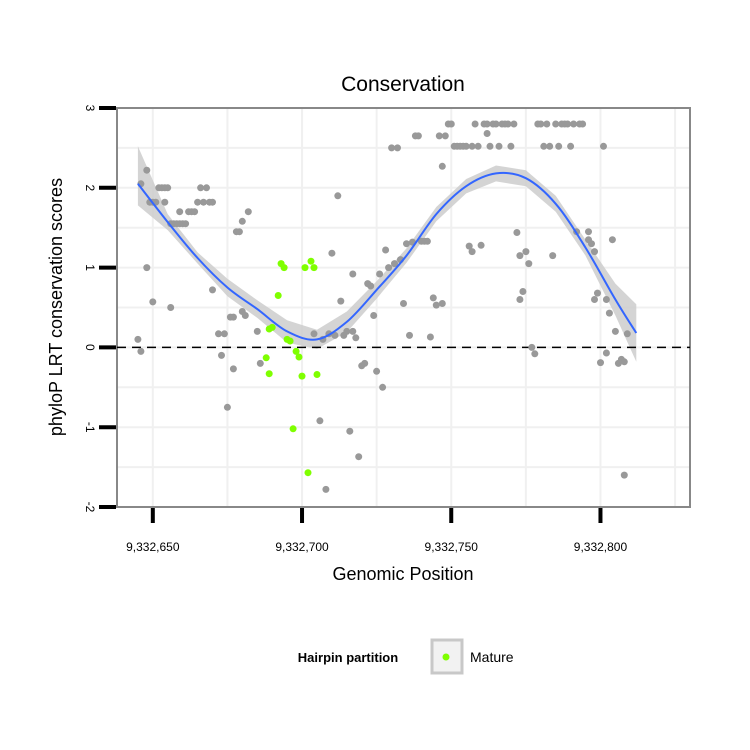  What do you see at coordinates (90, 187) in the screenshot?
I see `y-tick-label: 2` at bounding box center [90, 187].